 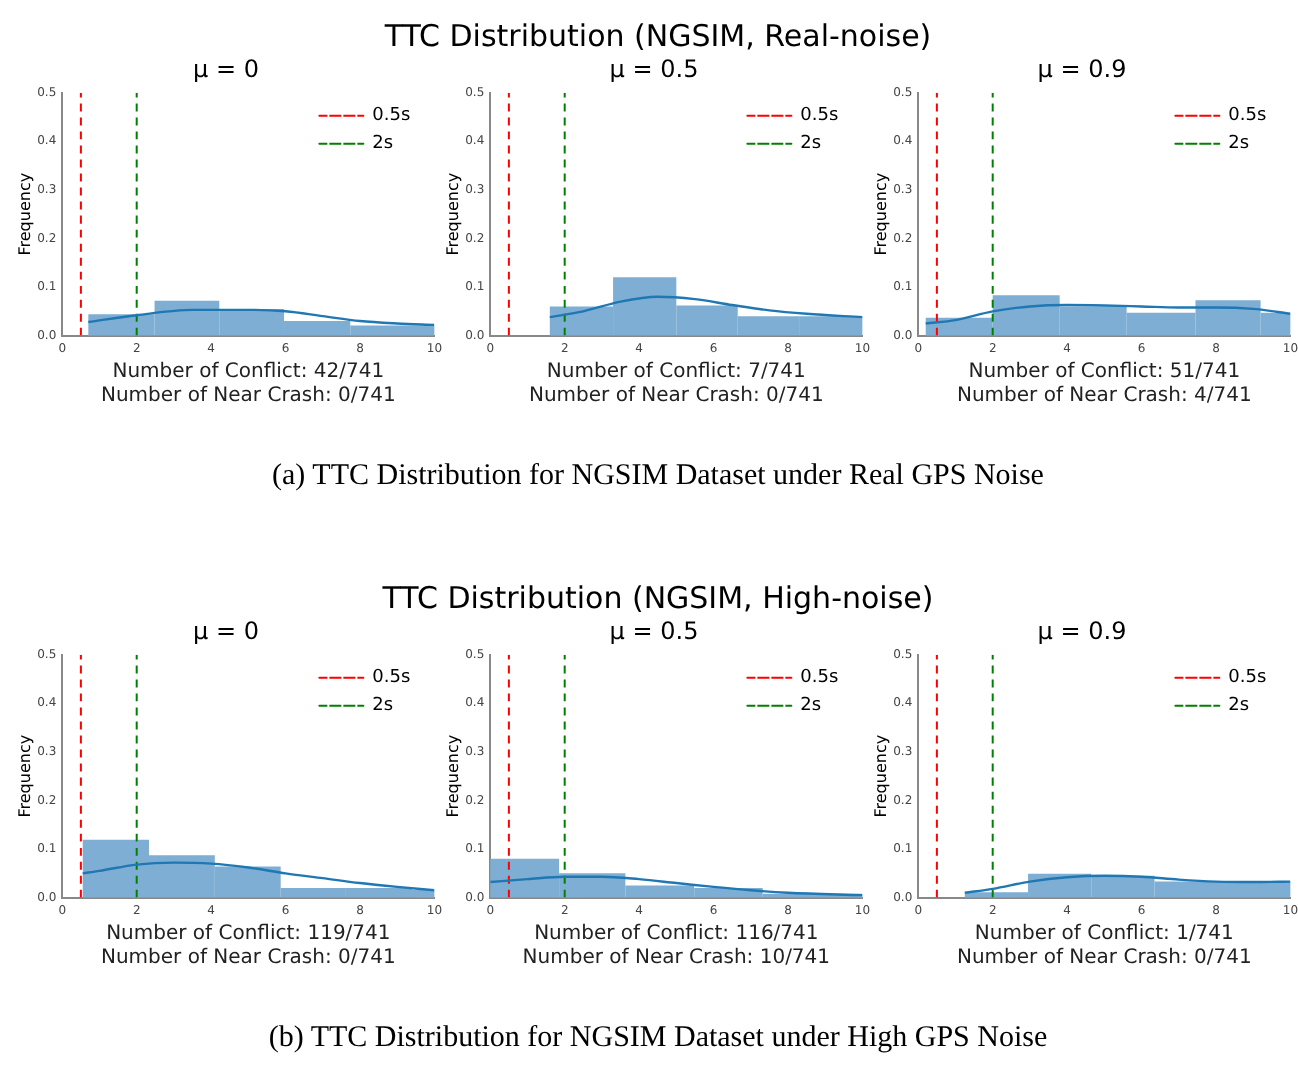 I want to click on x-axis-title: Number of Conflict: 1/741 Number of Near Crash: 0/741, so click(x=1104, y=946).